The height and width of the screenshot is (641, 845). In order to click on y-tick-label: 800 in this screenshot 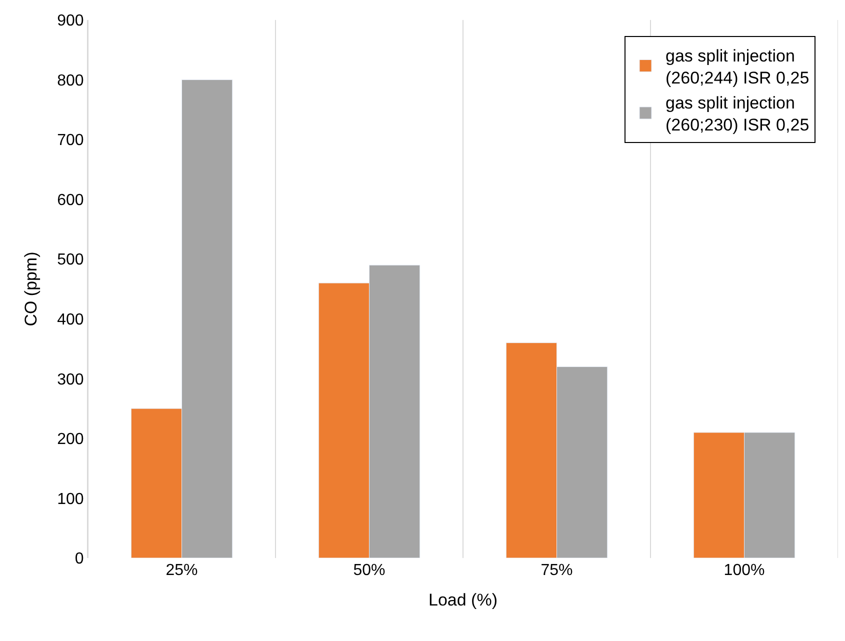, I will do `click(70, 81)`.